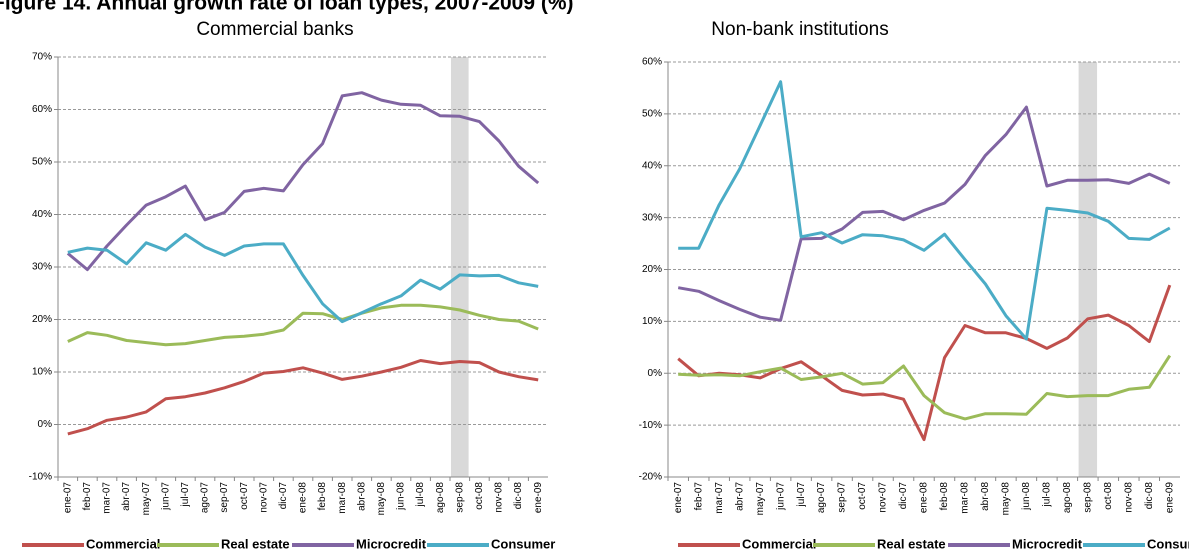 The image size is (1189, 553). I want to click on panel-title: Non-bank institutions, so click(799, 29).